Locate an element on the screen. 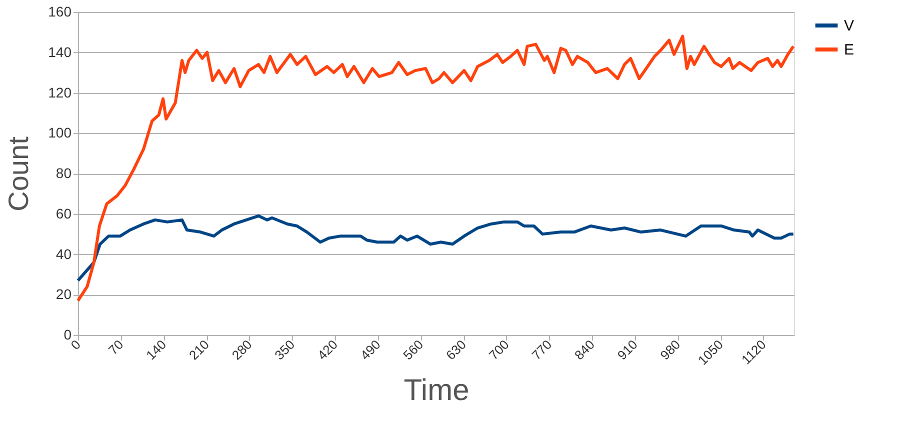 The width and height of the screenshot is (924, 440). y-axis-title: Count is located at coordinates (18, 174).